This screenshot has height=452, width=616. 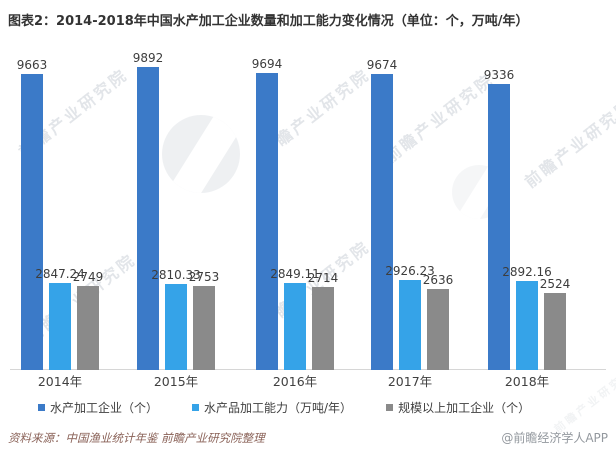 What do you see at coordinates (308, 369) in the screenshot?
I see `x-axis-line` at bounding box center [308, 369].